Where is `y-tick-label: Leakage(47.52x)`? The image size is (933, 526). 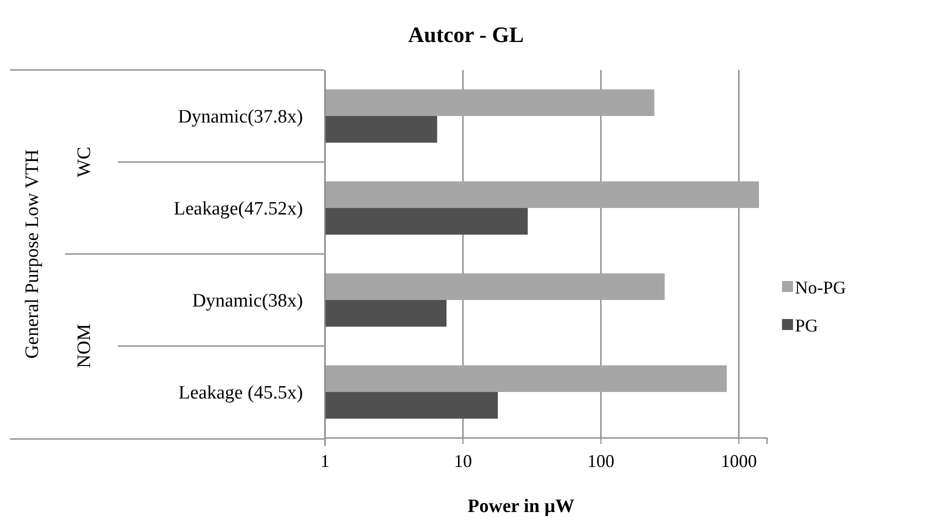
y-tick-label: Leakage(47.52x) is located at coordinates (238, 209).